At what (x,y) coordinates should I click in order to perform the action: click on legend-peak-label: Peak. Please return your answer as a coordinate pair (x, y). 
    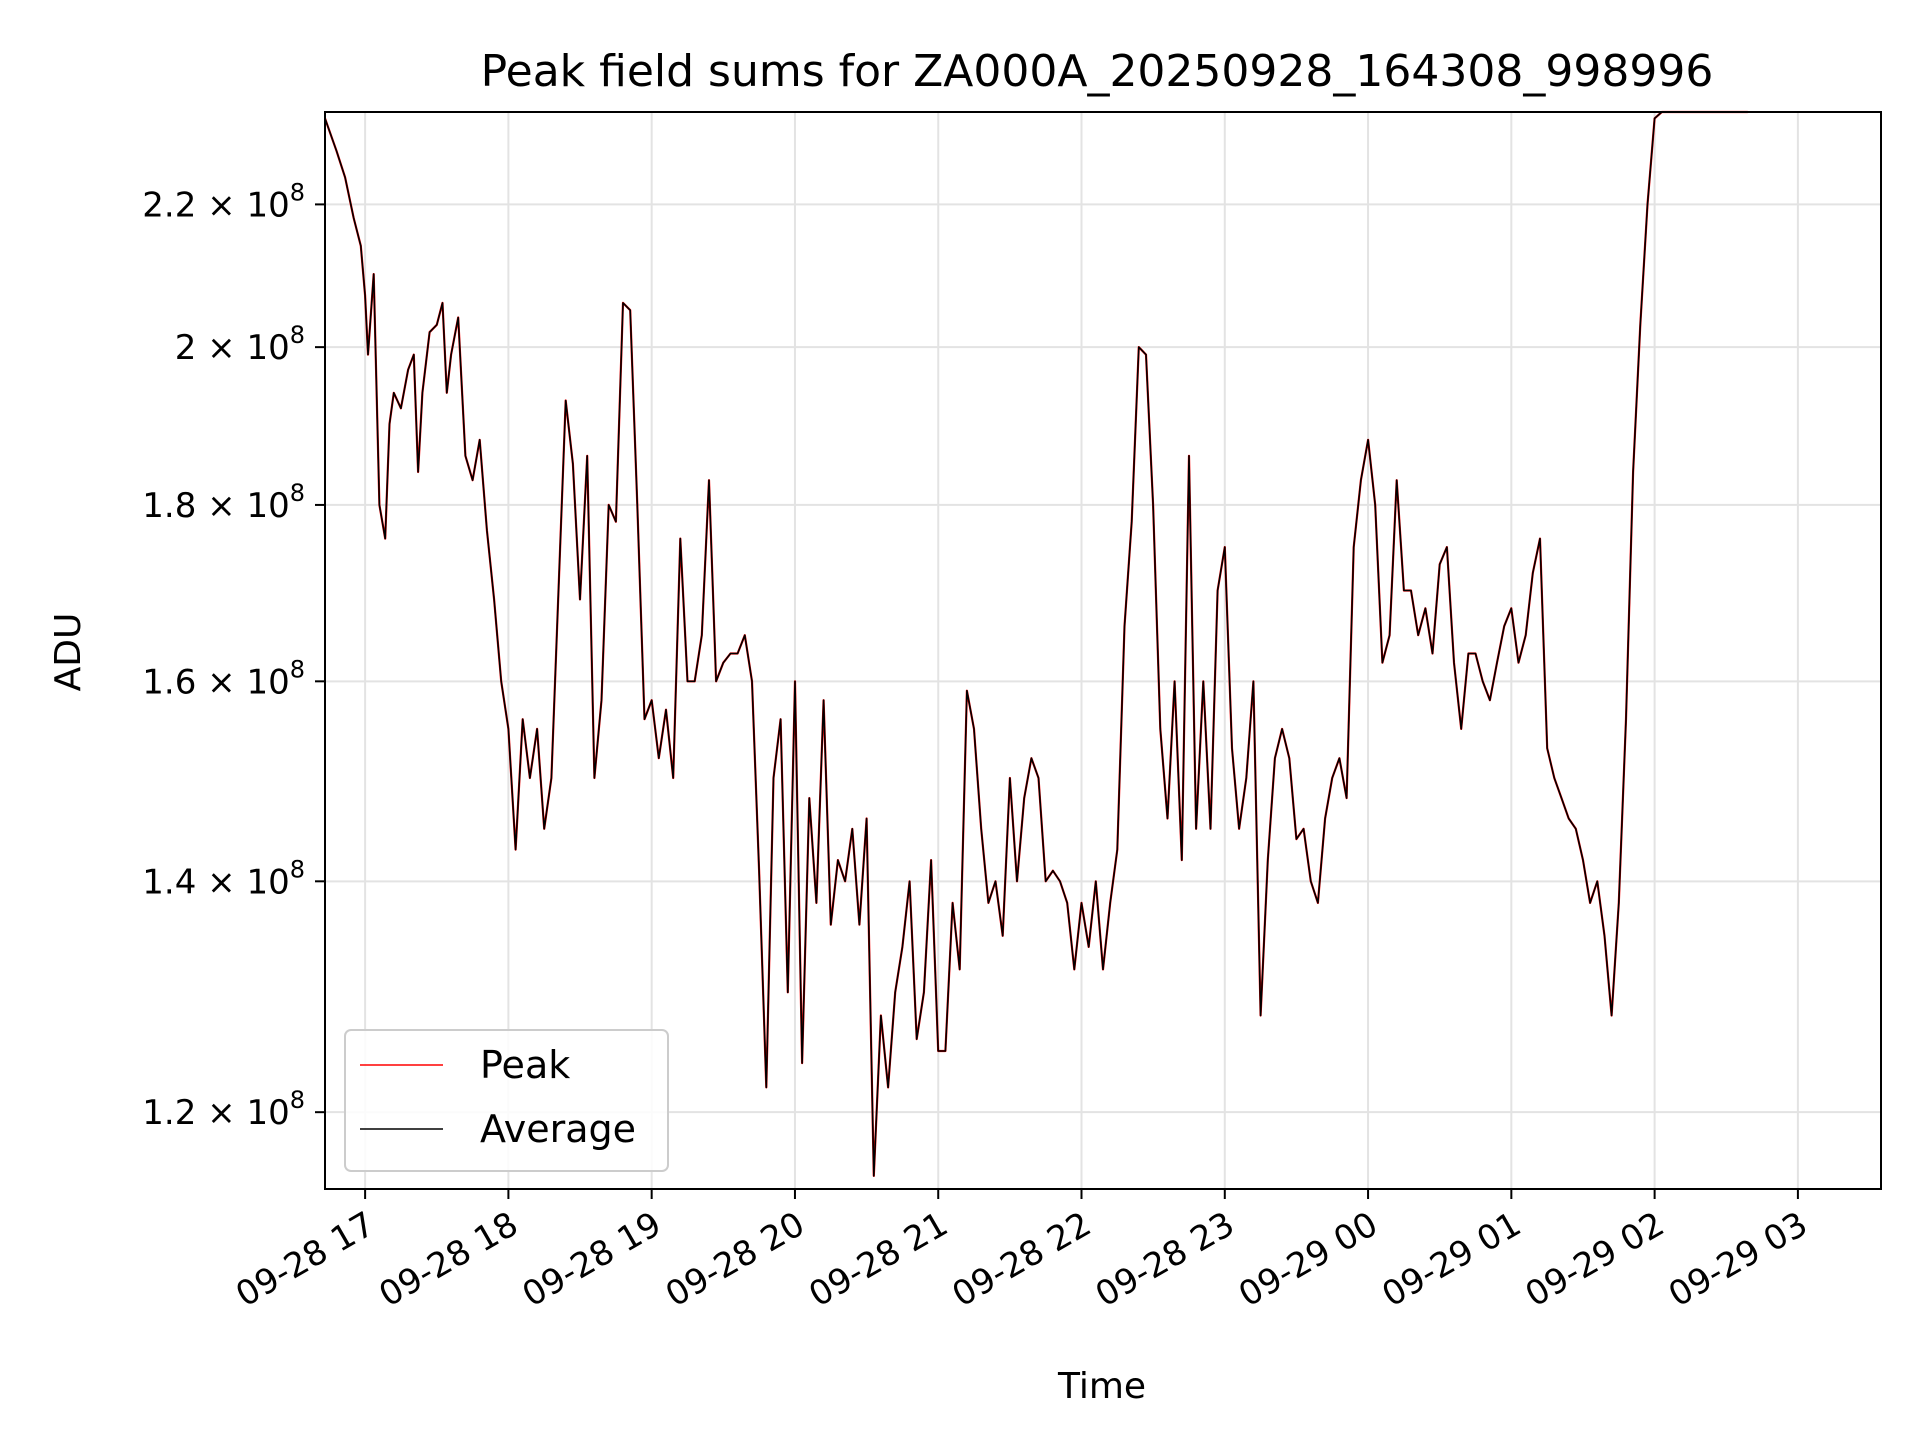
    Looking at the image, I should click on (525, 1065).